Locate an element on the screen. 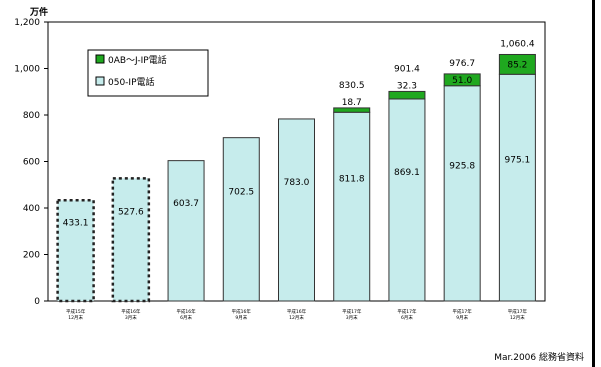  value-label-050-ip: 433.1 is located at coordinates (76, 224).